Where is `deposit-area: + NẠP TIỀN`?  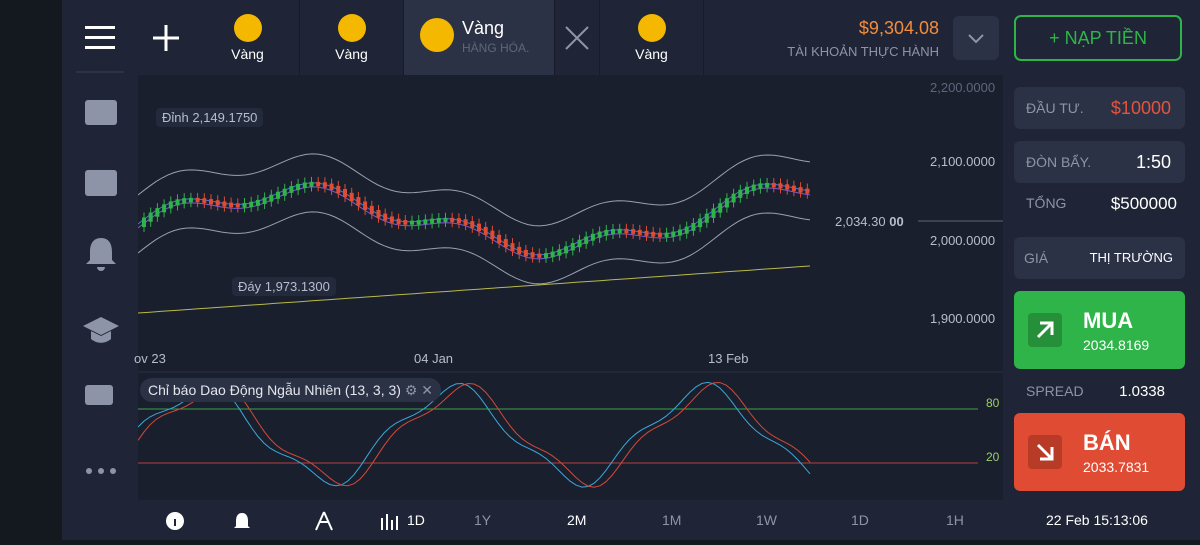 deposit-area: + NẠP TIỀN is located at coordinates (1101, 37).